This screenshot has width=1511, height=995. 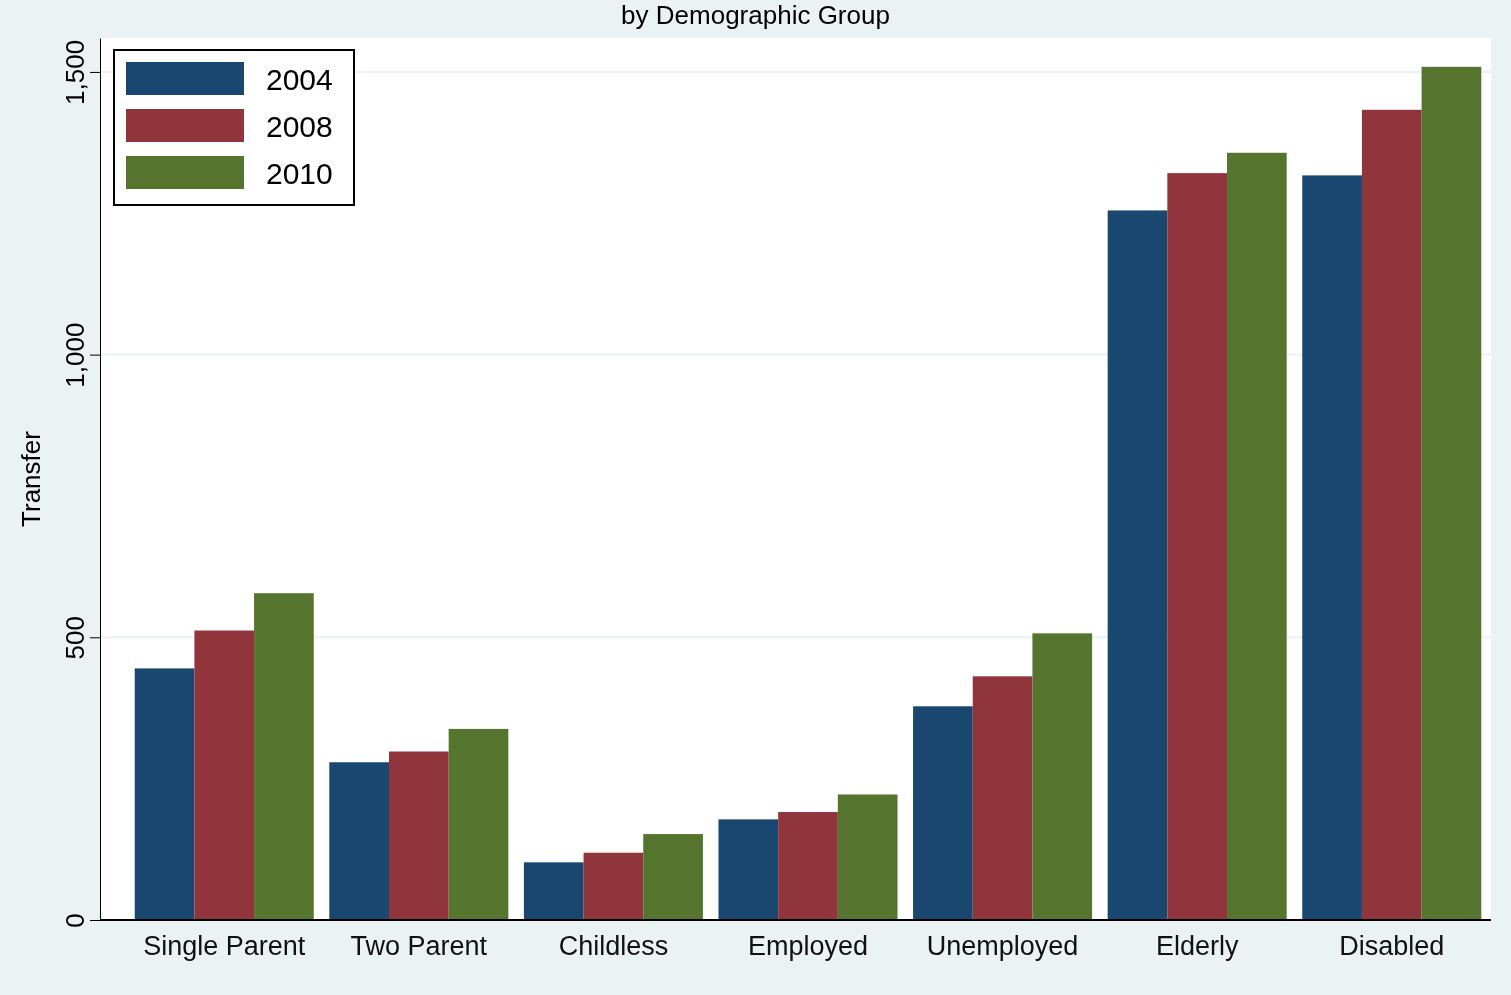 I want to click on legend-label: 2008, so click(x=299, y=126).